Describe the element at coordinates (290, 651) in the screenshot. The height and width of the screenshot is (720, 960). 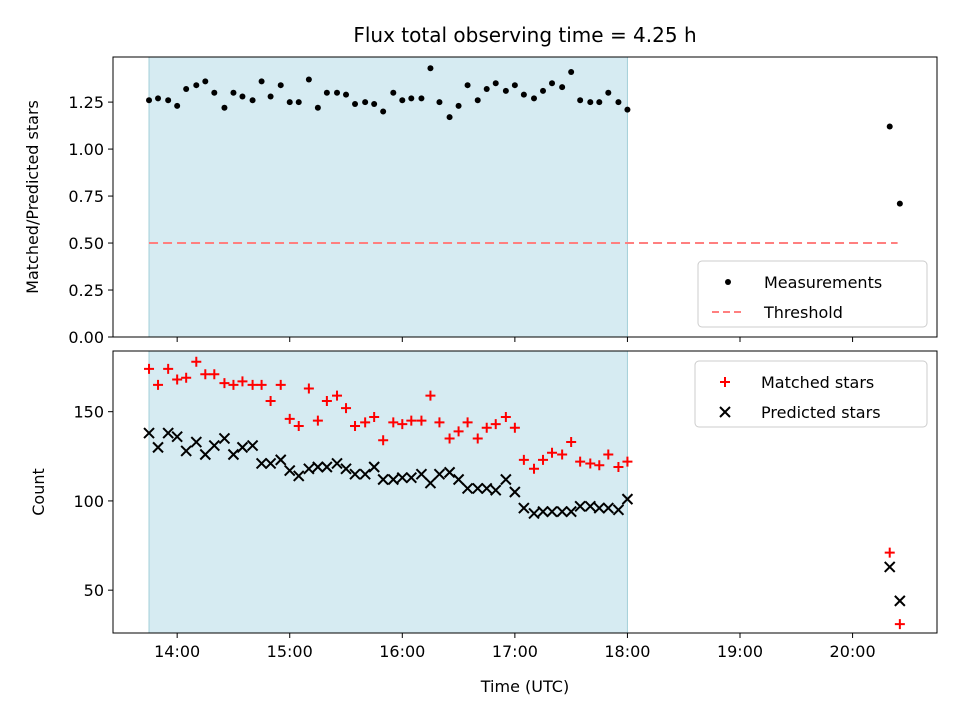
I see `x-tick-label: 15:00` at that location.